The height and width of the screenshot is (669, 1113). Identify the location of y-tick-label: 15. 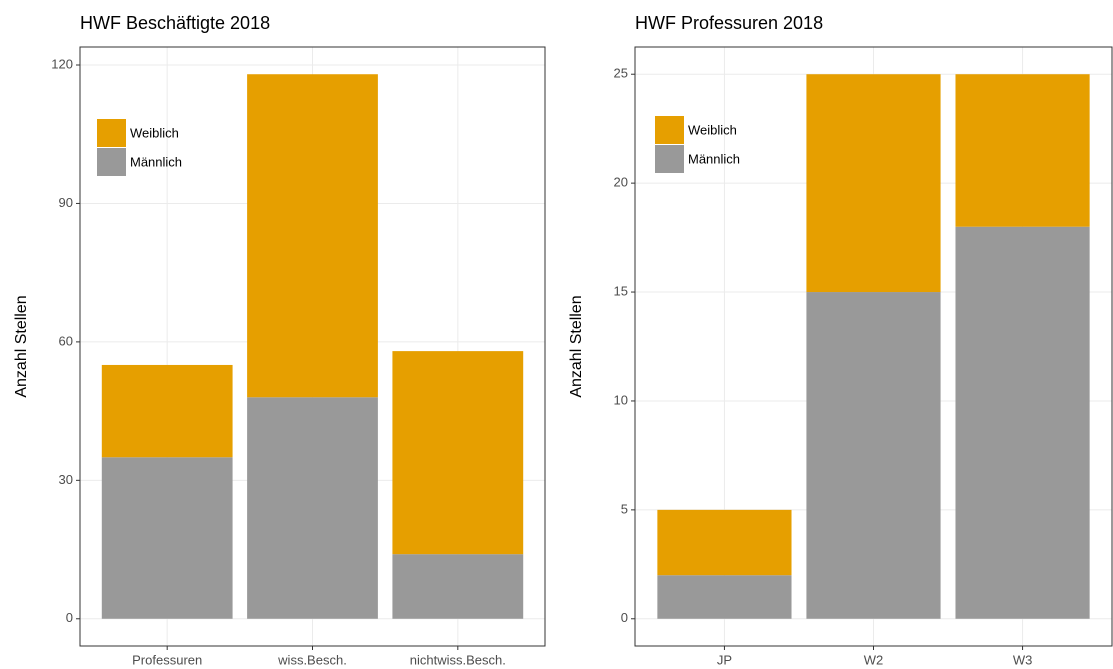
(621, 290).